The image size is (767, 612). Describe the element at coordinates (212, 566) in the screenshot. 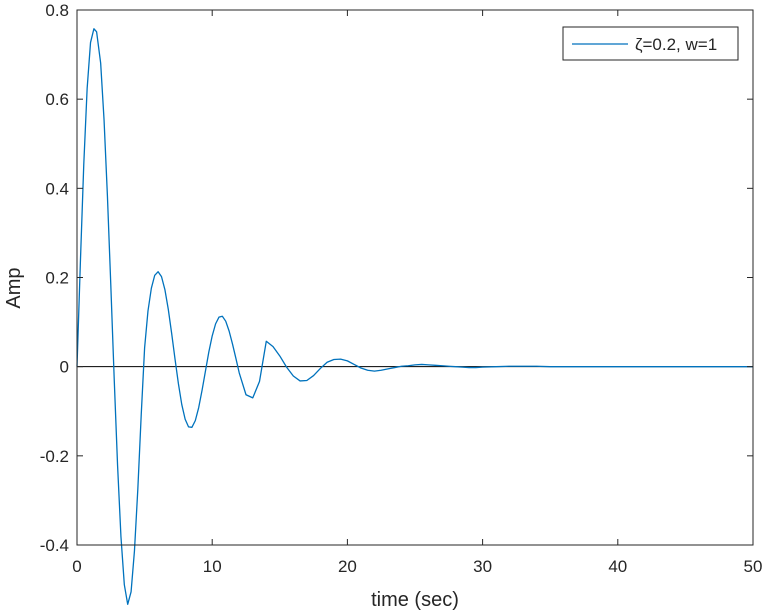

I see `x-tick-label: 10` at that location.